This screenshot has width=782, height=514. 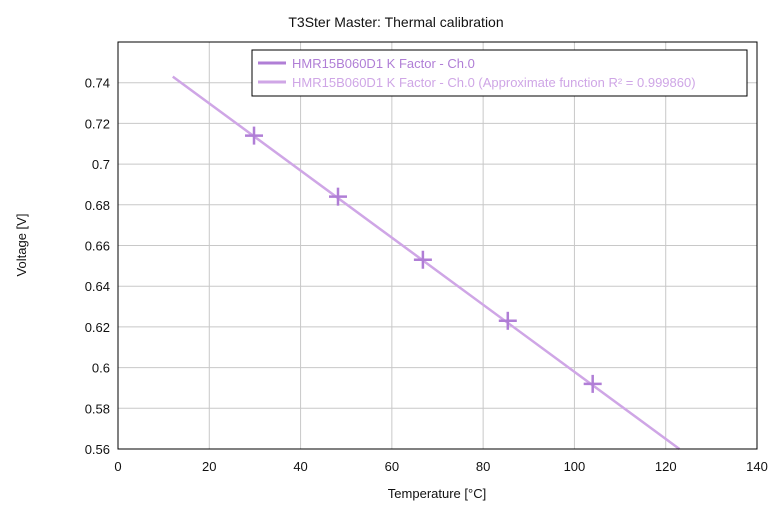 What do you see at coordinates (666, 466) in the screenshot?
I see `x-tick-label: 120` at bounding box center [666, 466].